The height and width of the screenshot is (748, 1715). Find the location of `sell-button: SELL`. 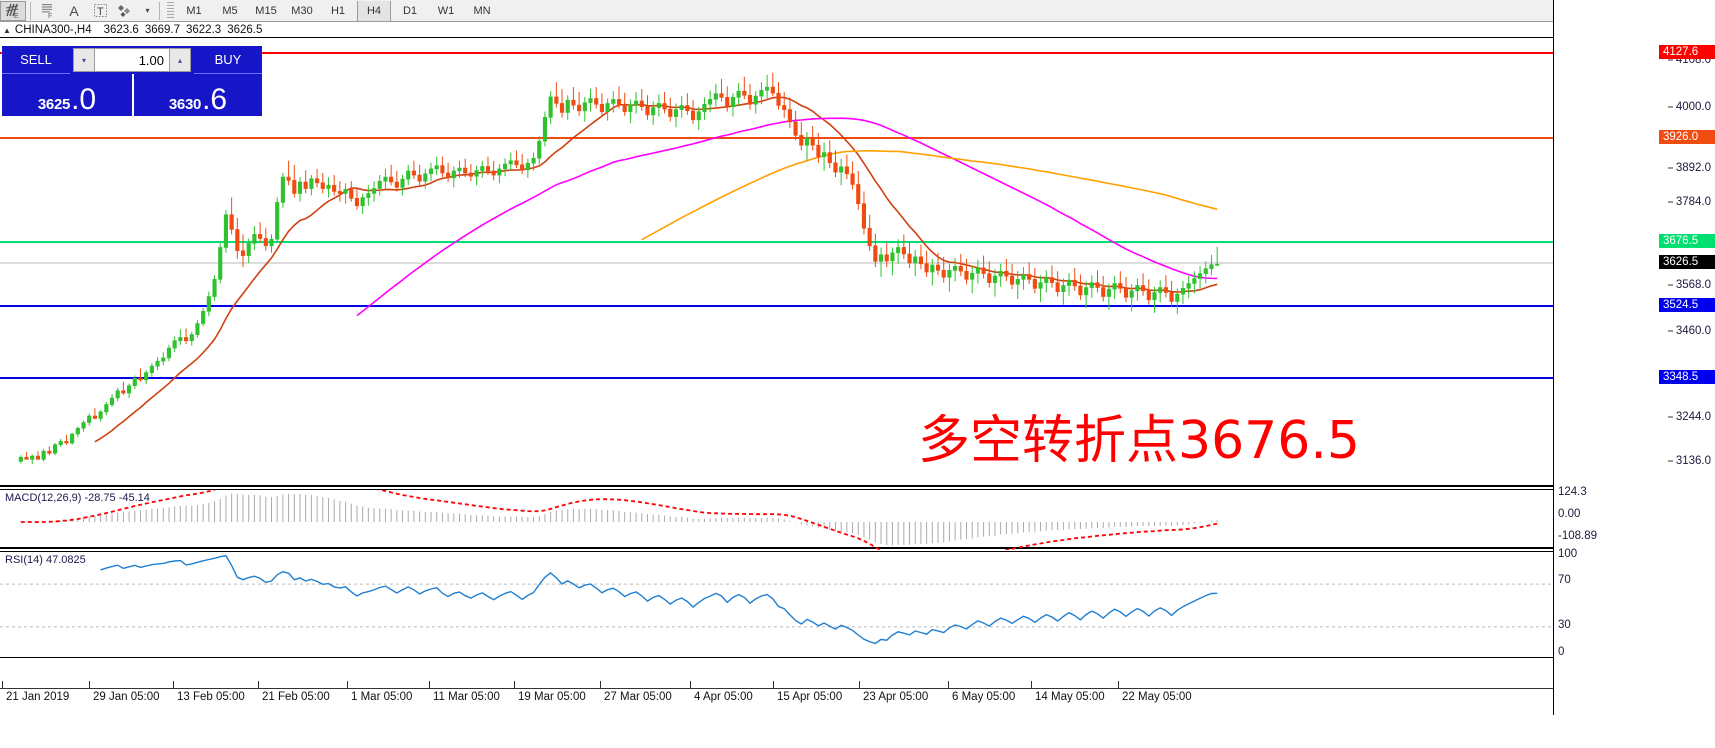

sell-button: SELL is located at coordinates (36, 60).